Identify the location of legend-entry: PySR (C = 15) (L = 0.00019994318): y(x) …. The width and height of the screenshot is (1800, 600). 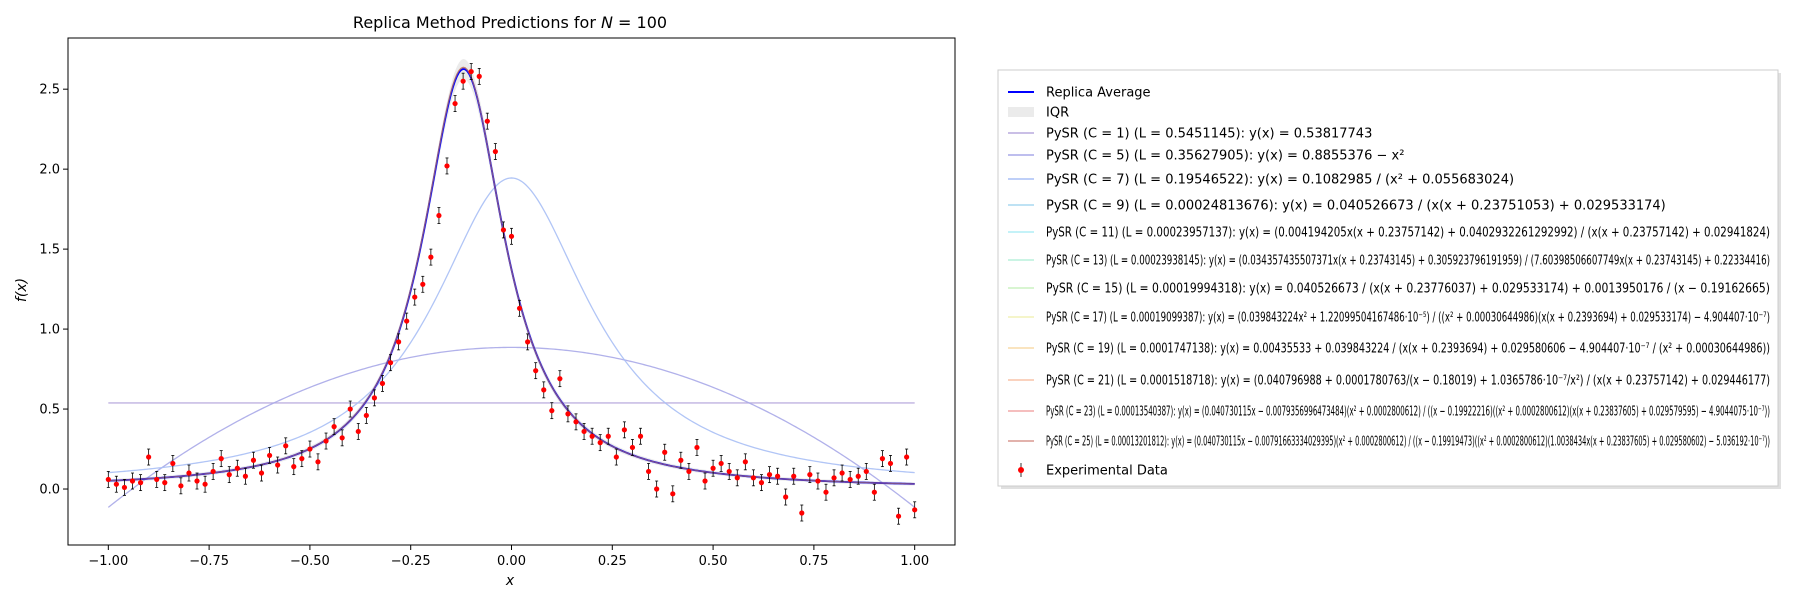
(1389, 289).